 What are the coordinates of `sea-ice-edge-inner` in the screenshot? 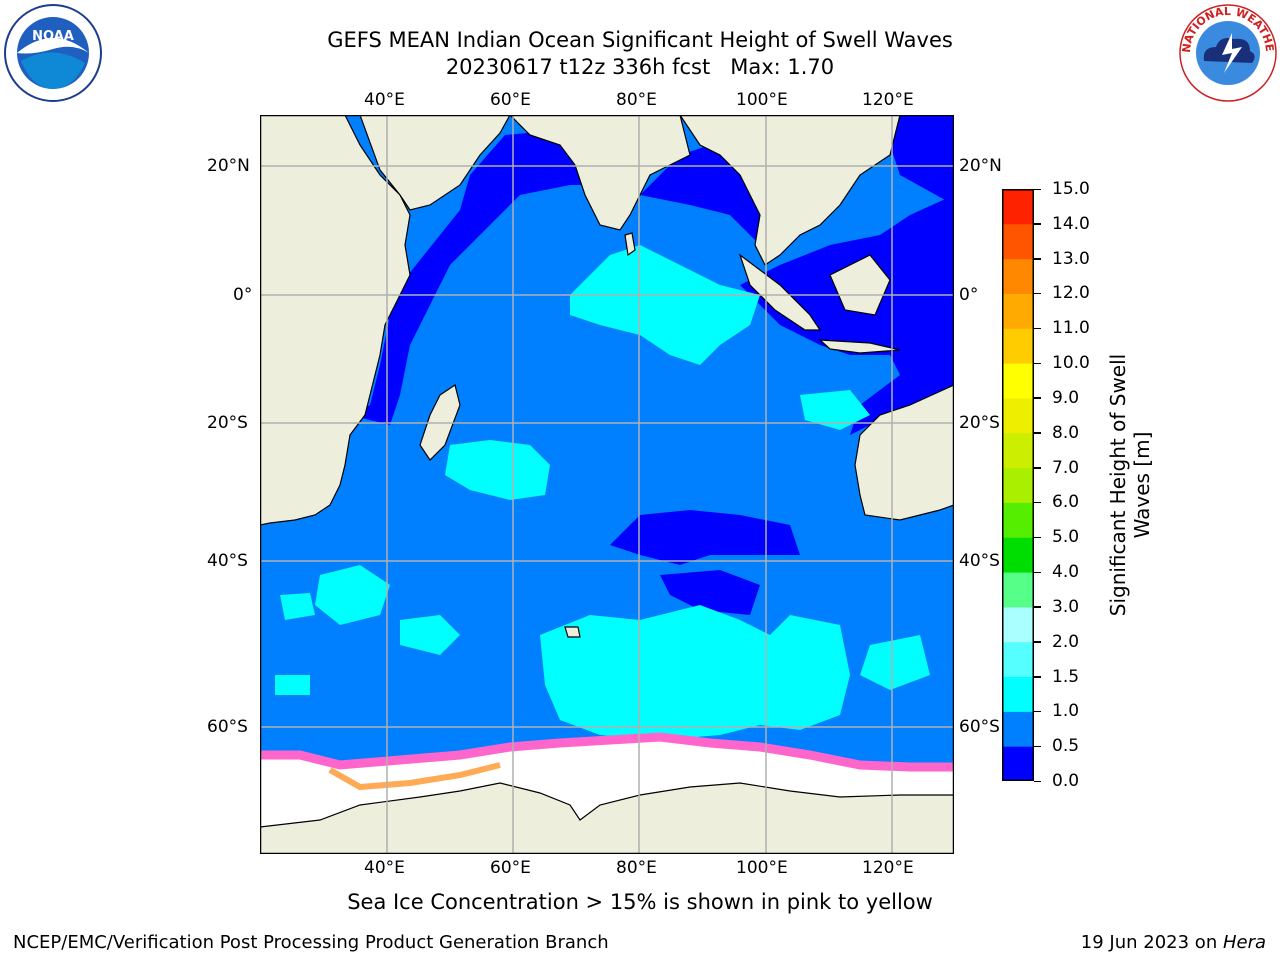 It's located at (414, 776).